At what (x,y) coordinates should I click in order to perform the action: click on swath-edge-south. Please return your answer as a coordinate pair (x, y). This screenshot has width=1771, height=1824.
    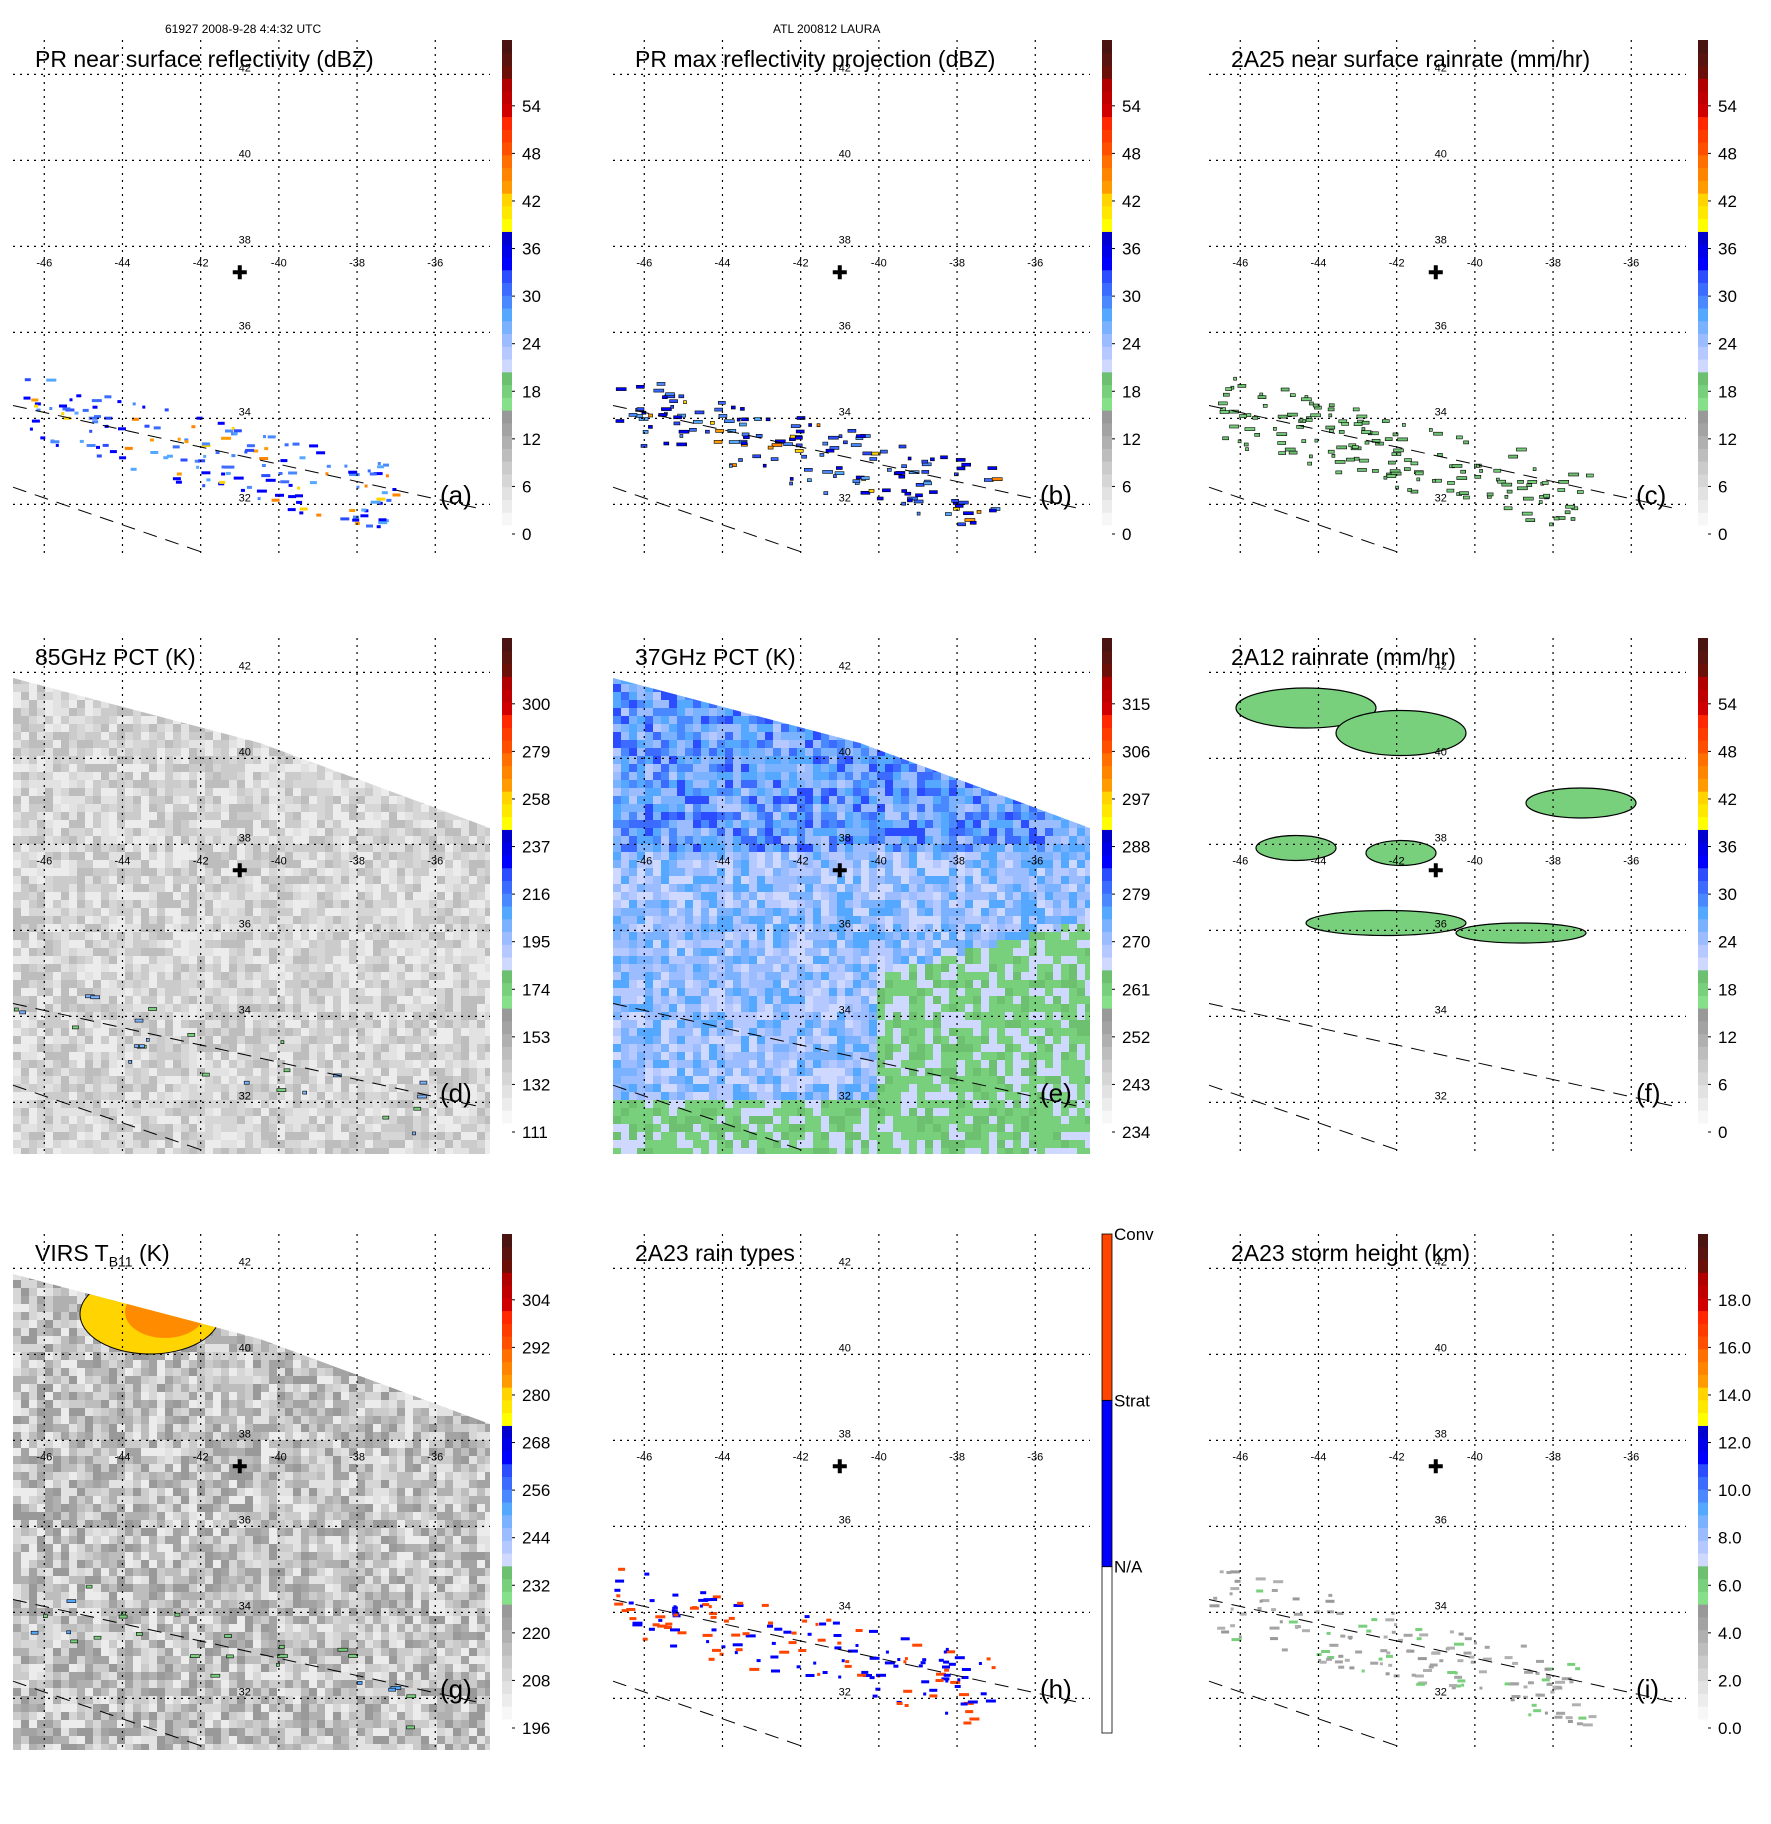
    Looking at the image, I should click on (707, 519).